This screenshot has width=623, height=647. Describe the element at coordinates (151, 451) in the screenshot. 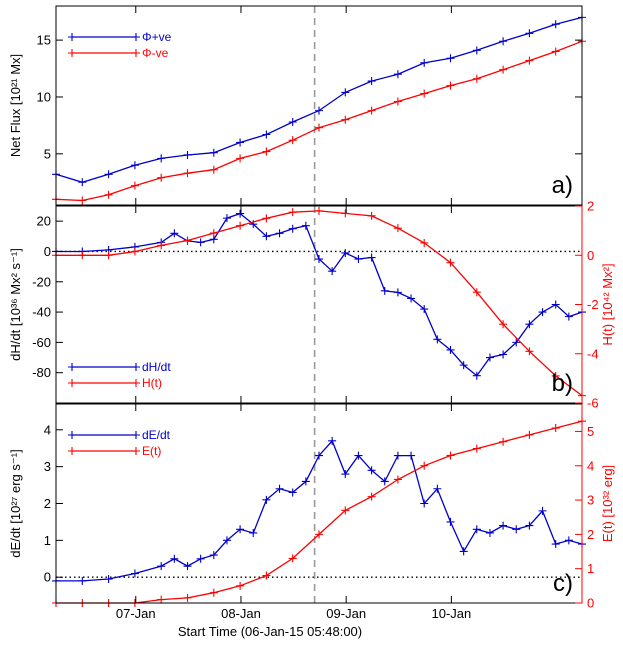

I see `legend-label: E(t)` at that location.